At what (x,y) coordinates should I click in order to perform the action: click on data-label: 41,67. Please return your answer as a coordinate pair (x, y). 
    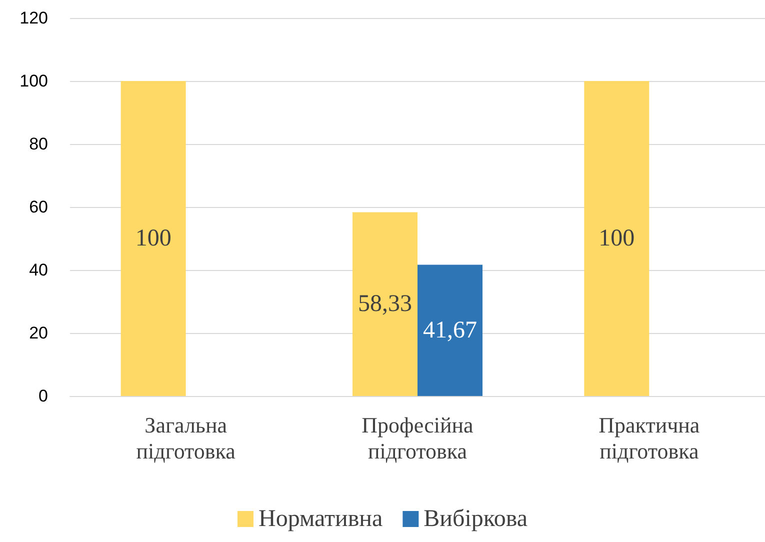
    Looking at the image, I should click on (450, 330).